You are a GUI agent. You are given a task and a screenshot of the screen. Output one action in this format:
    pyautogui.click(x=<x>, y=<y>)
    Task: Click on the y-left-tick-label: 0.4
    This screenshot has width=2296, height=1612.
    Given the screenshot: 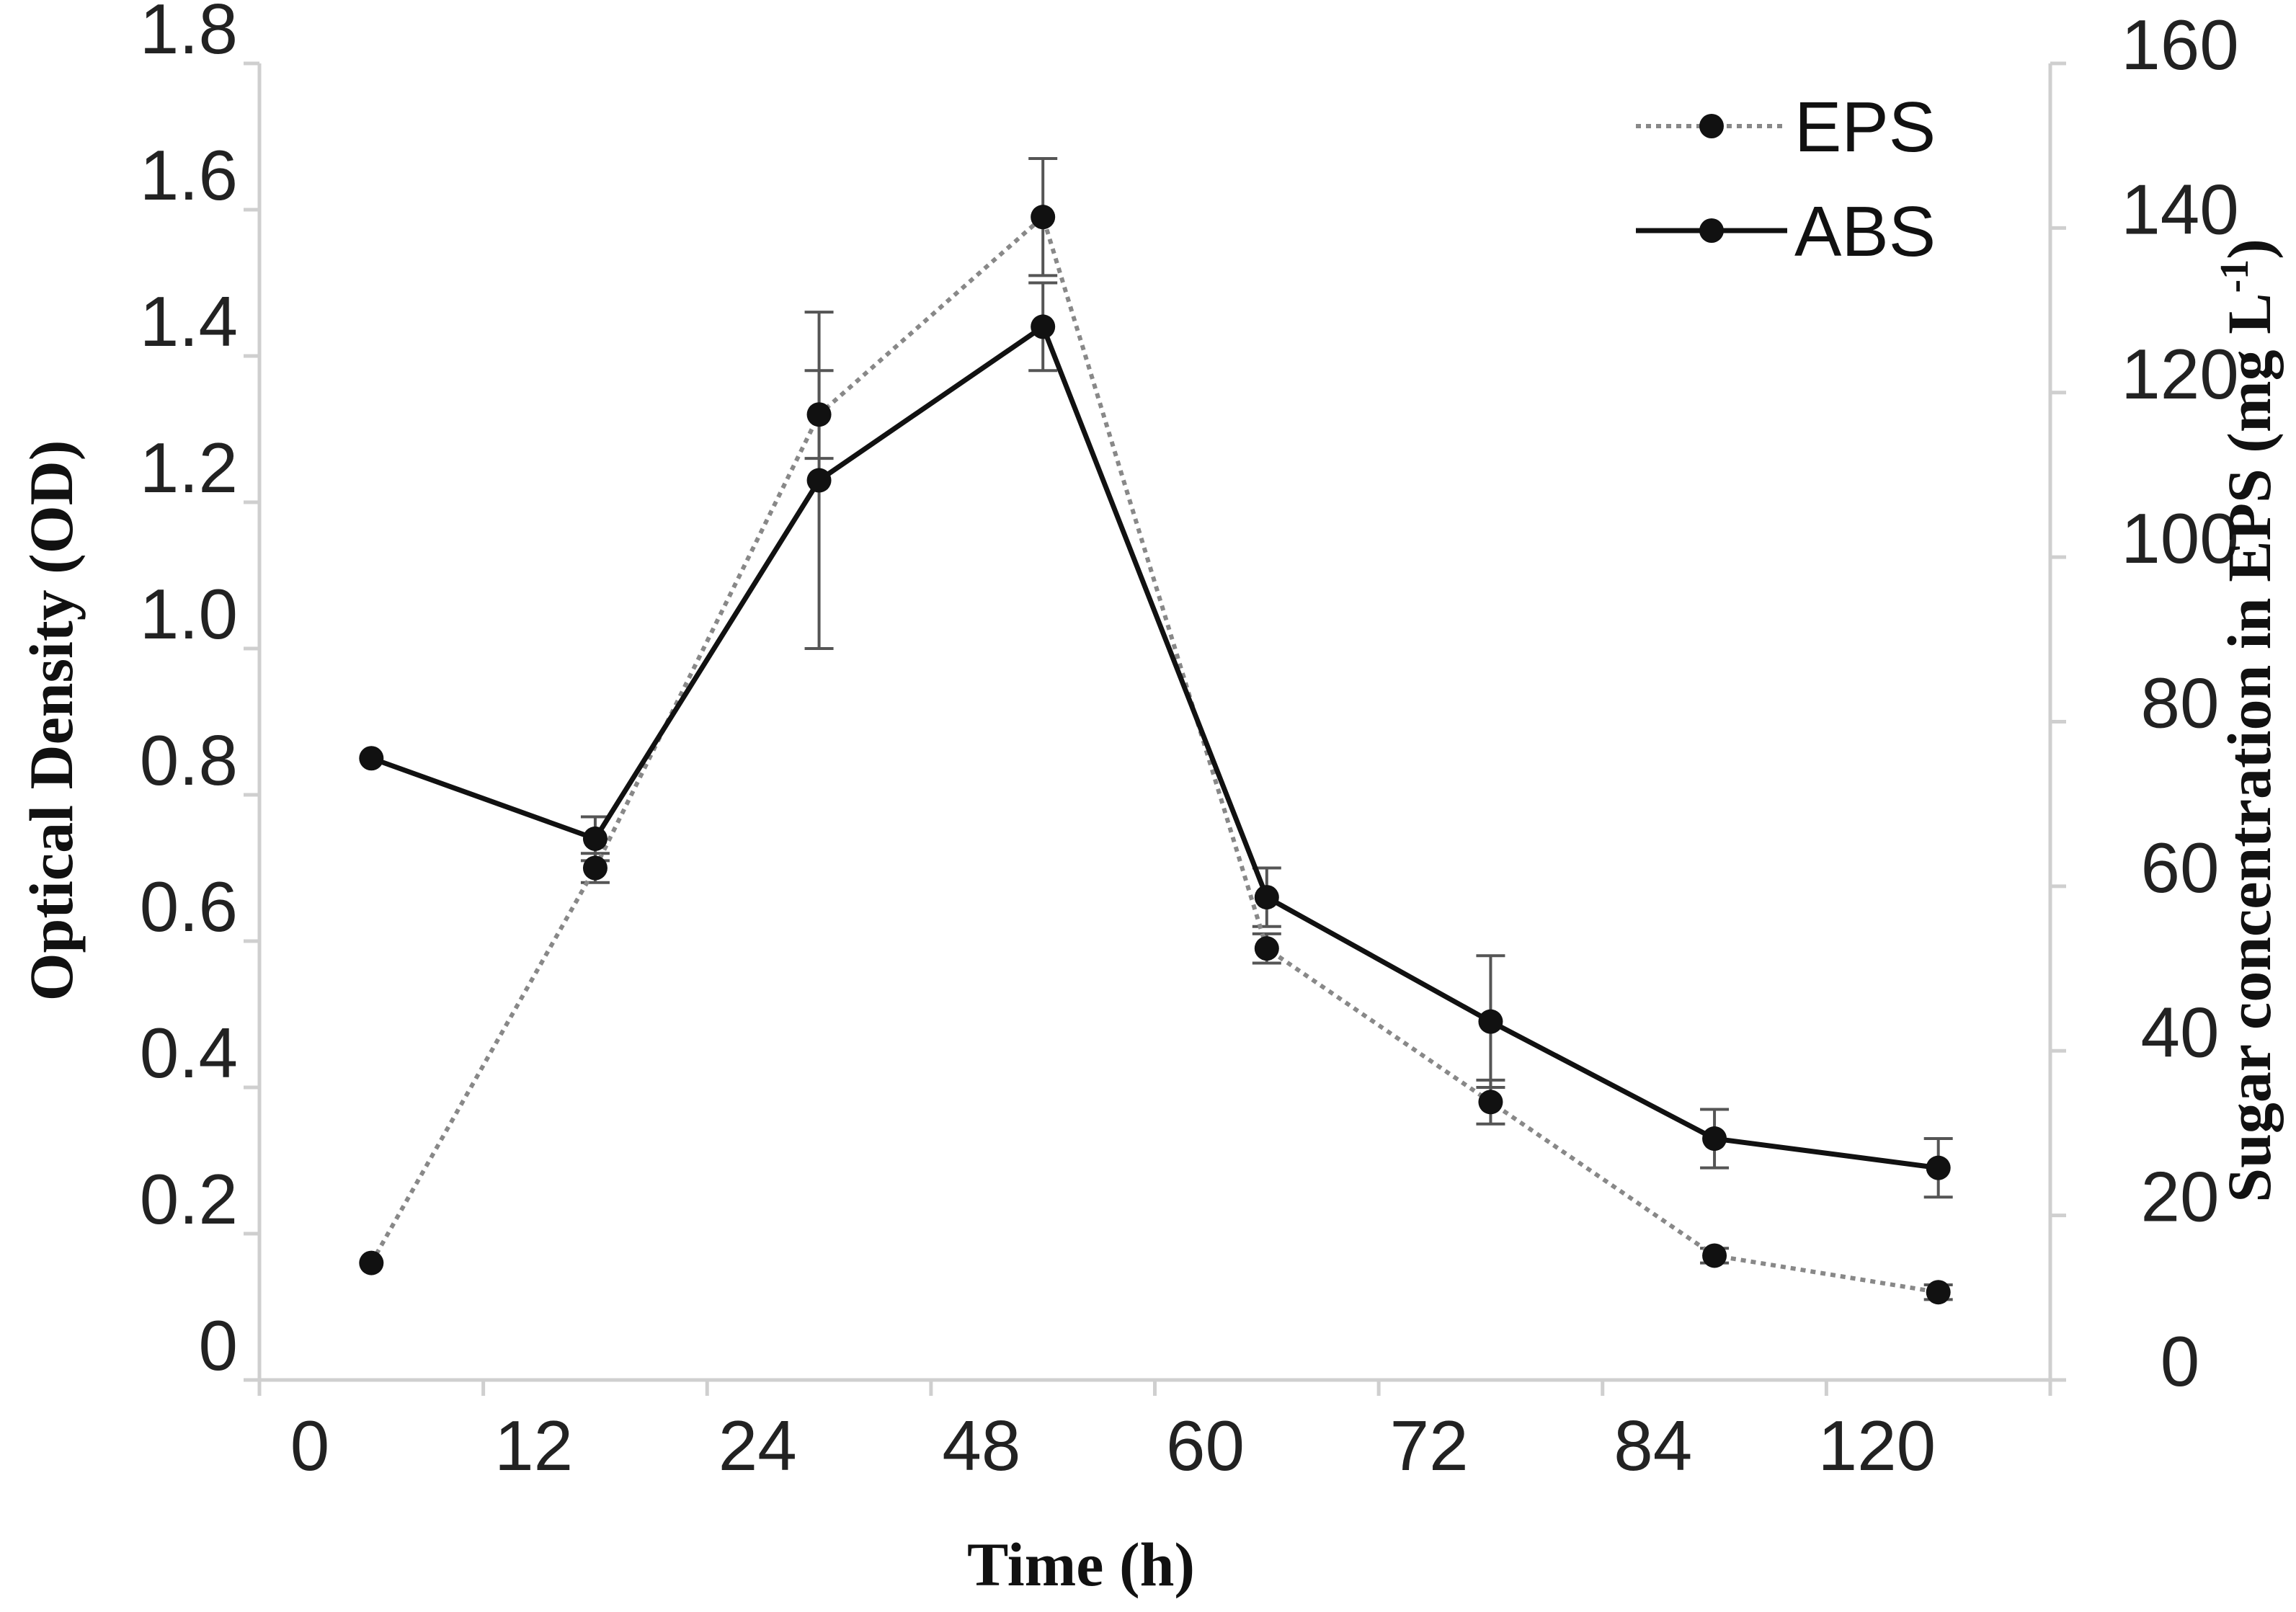 What is the action you would take?
    pyautogui.click(x=189, y=1052)
    